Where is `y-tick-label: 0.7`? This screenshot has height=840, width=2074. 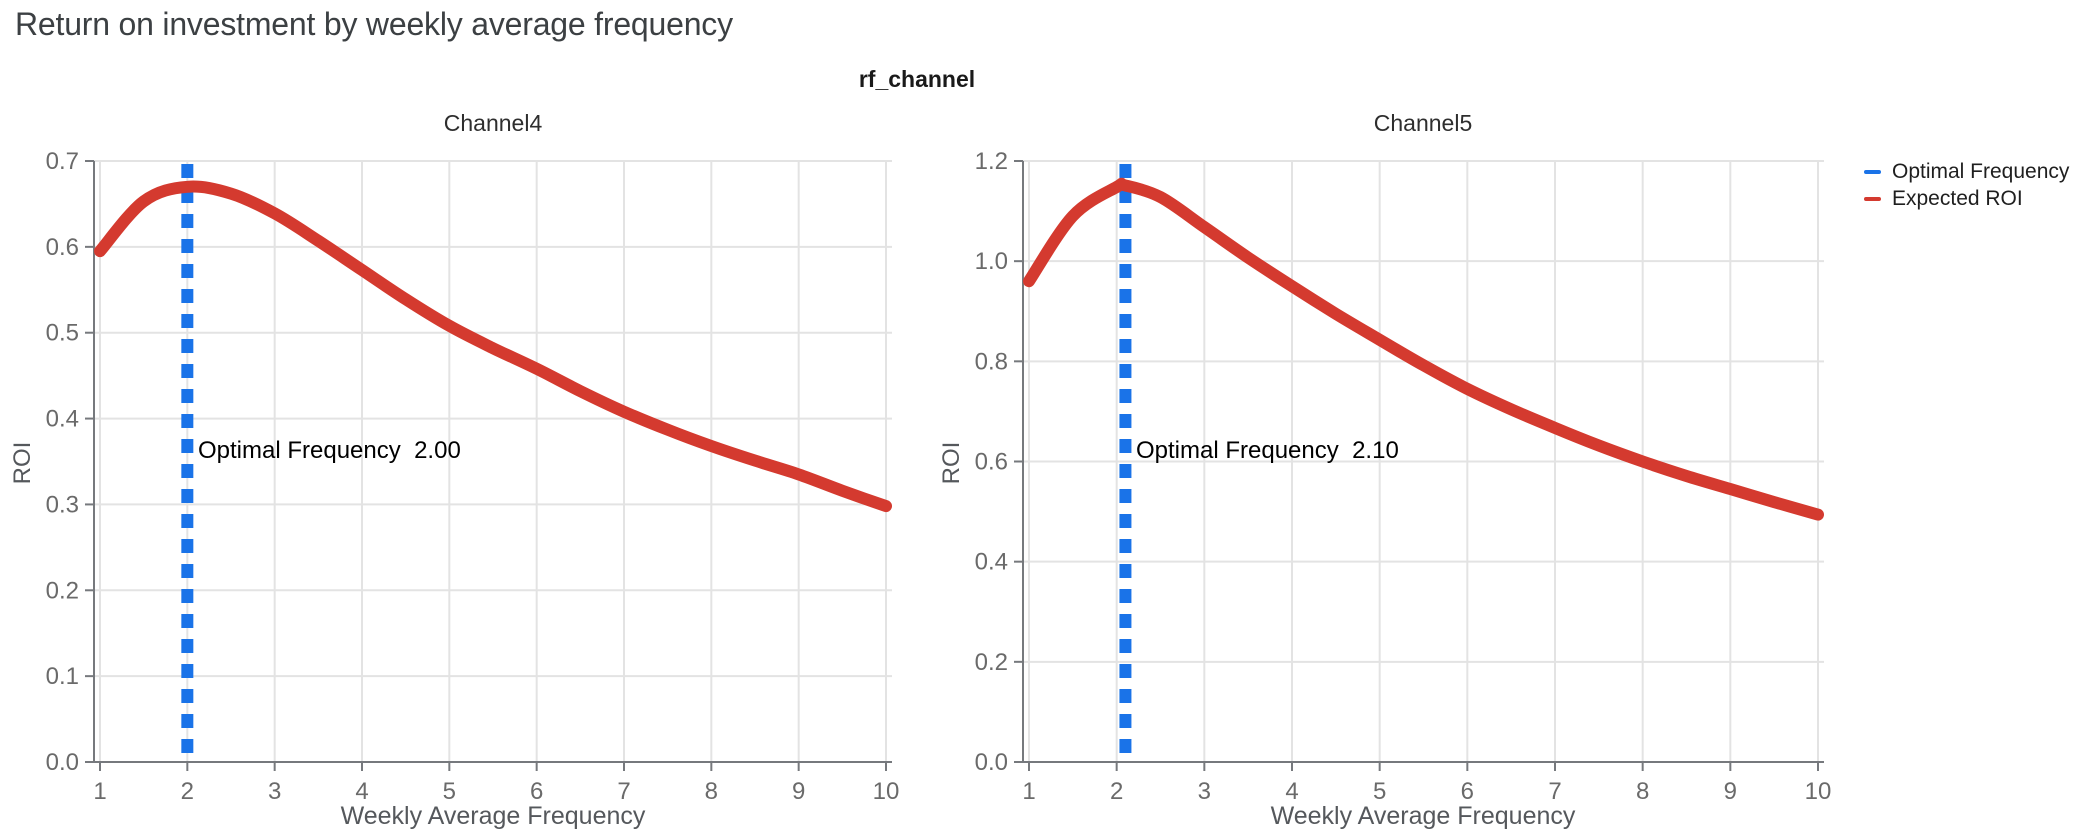 y-tick-label: 0.7 is located at coordinates (62, 161).